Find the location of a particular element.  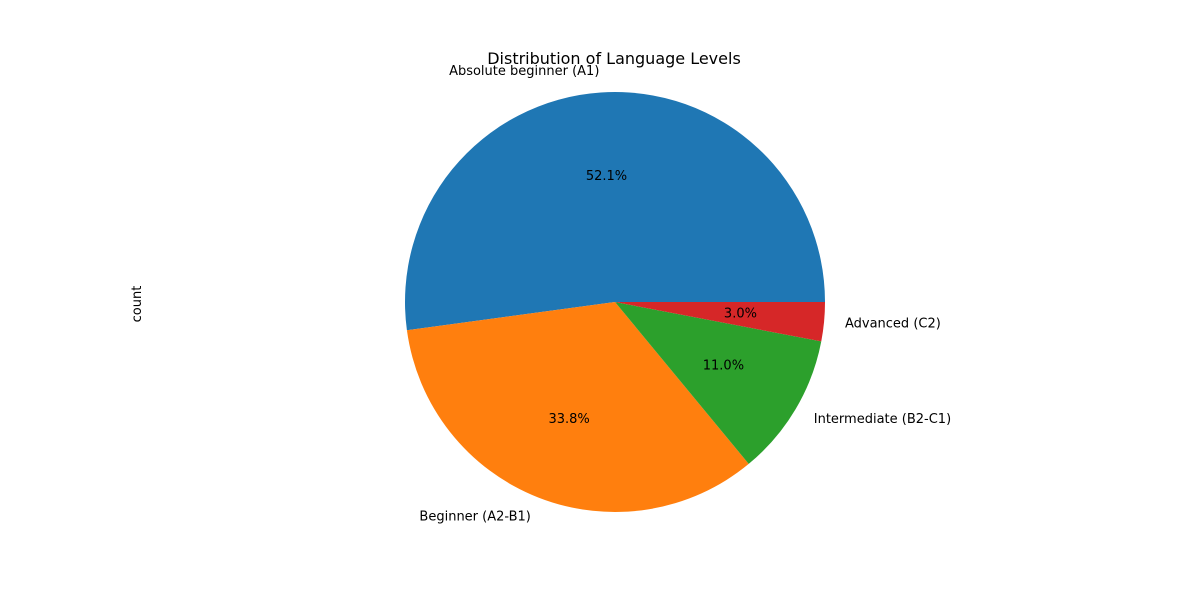

pie-percent-label: 33.8% is located at coordinates (568, 419).